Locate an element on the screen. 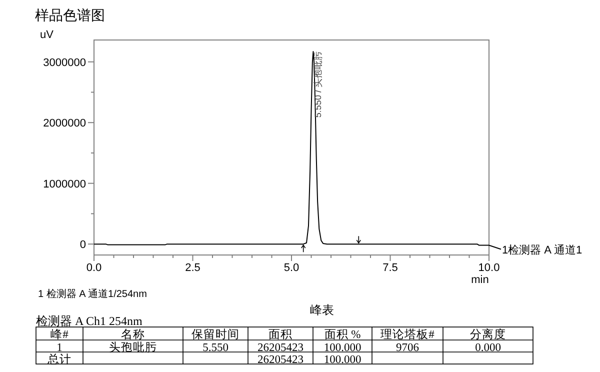 The image size is (600, 372). category-label: 分离度 is located at coordinates (488, 334).